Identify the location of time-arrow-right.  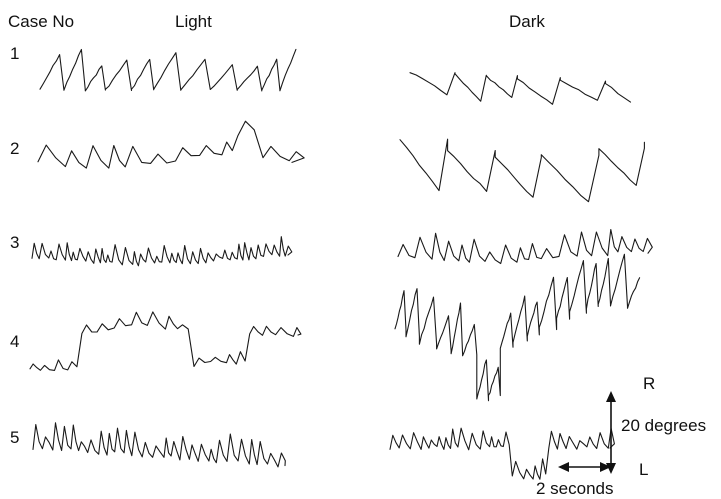
(605, 467).